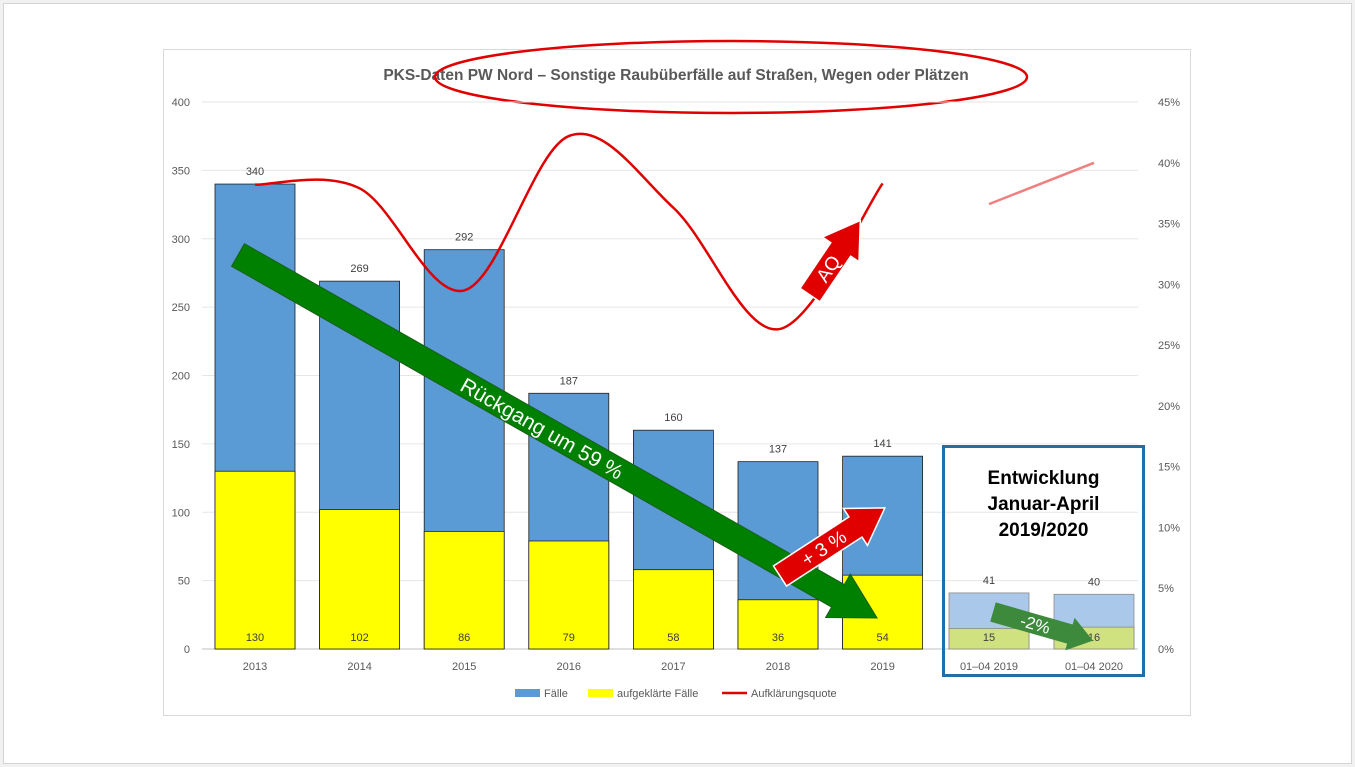  Describe the element at coordinates (882, 638) in the screenshot. I see `data-label-aufgeklaert: 54` at that location.